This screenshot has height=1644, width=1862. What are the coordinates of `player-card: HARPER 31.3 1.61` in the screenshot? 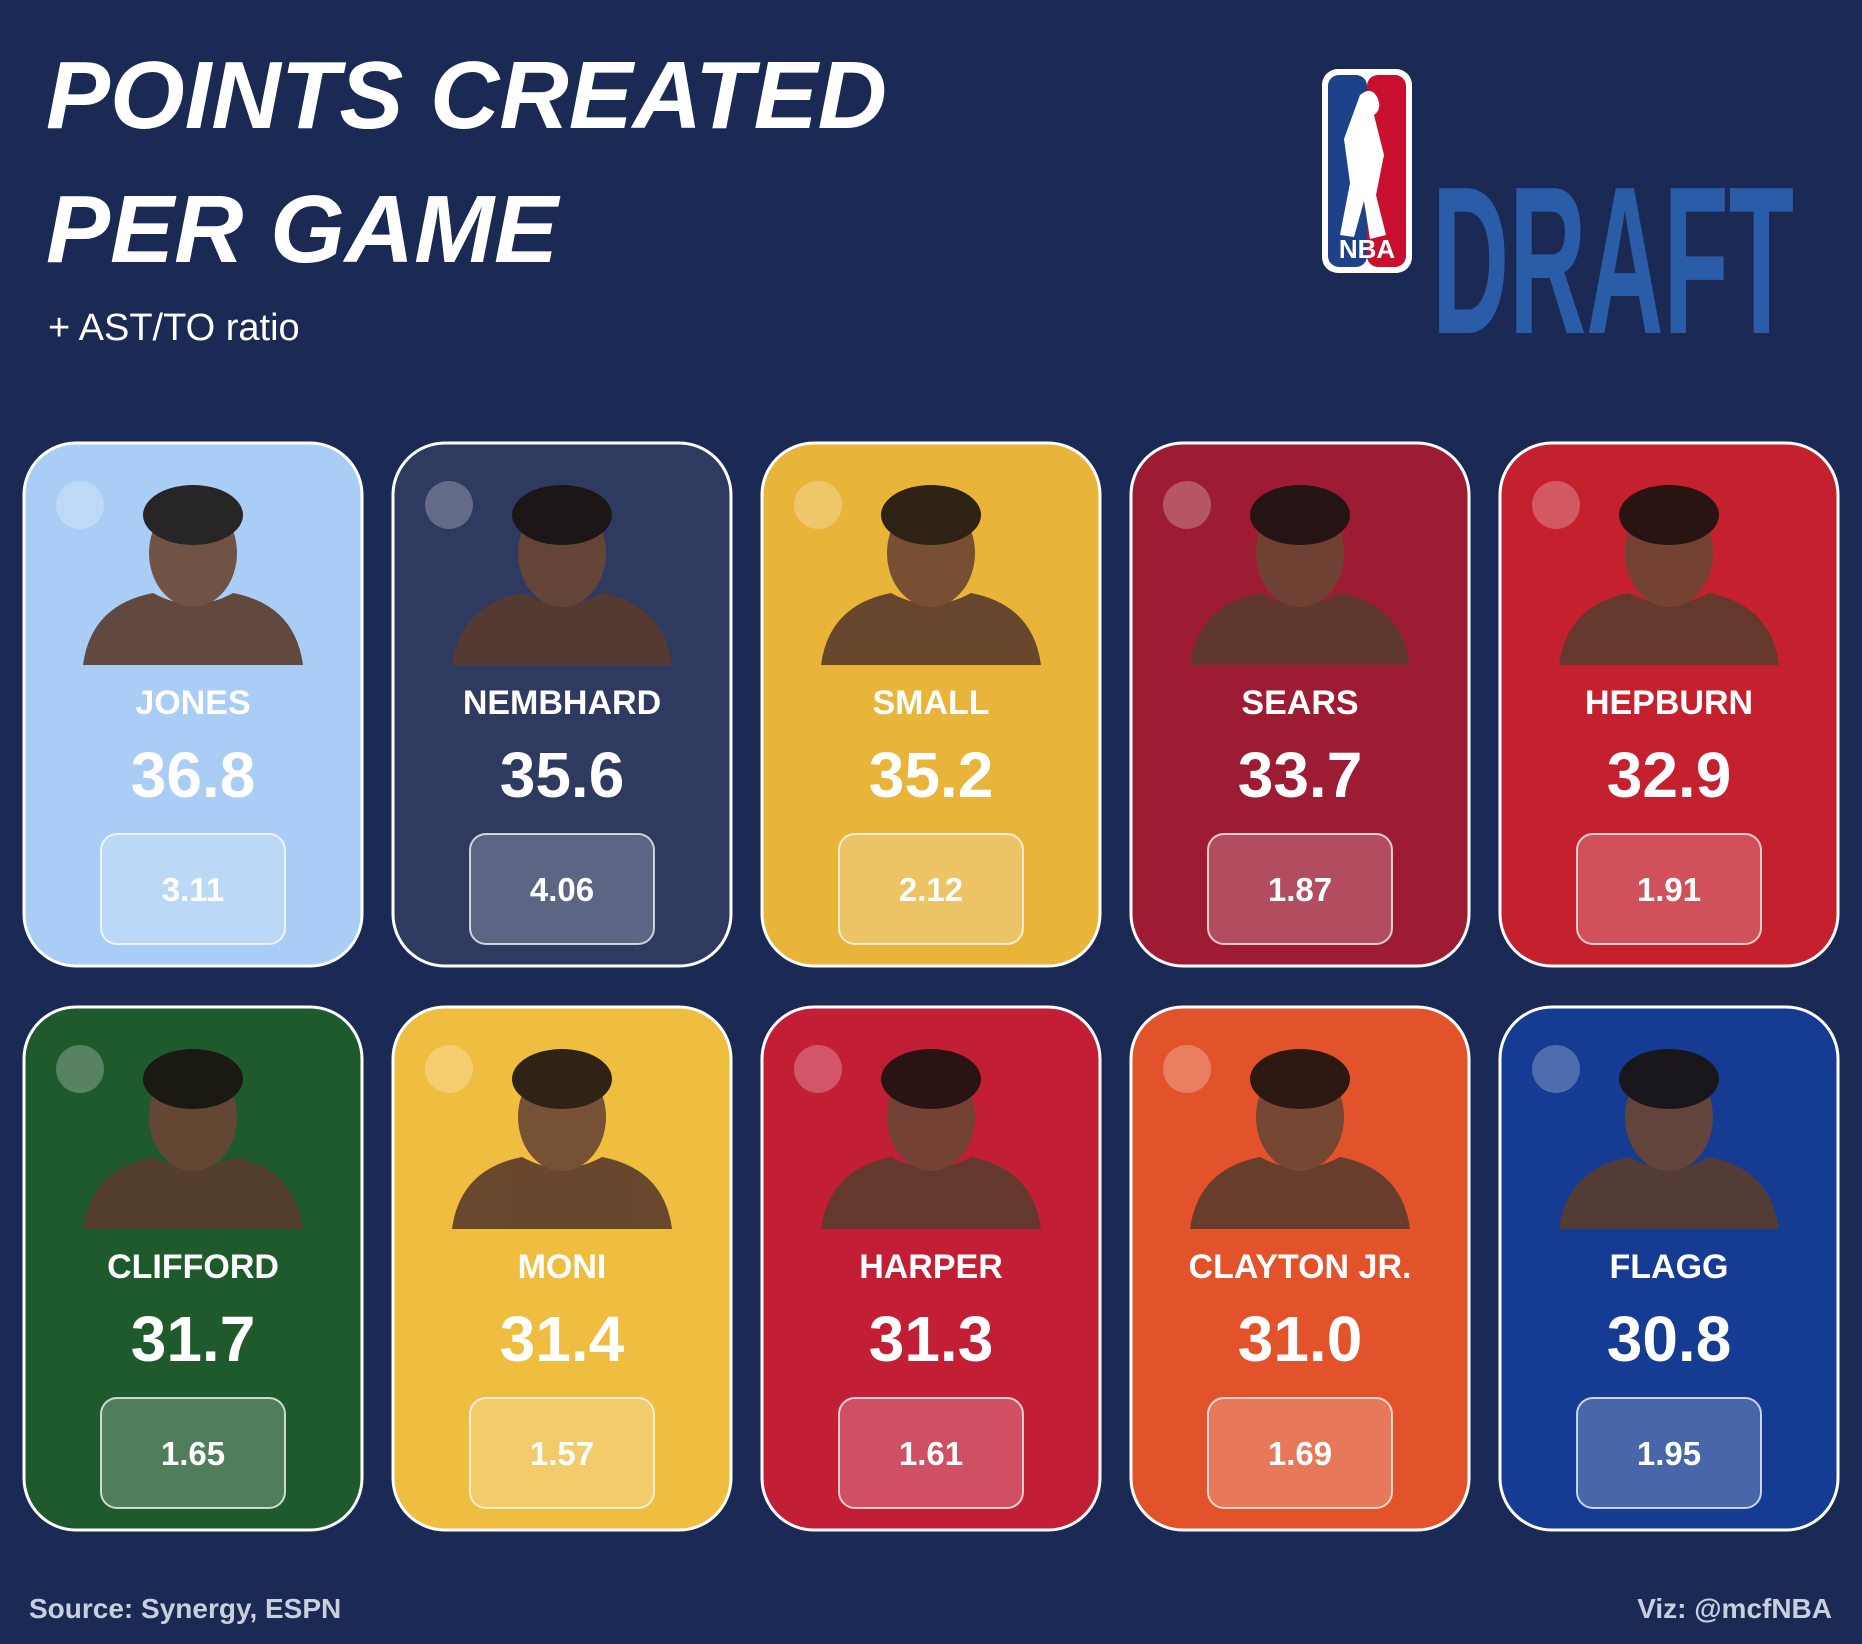 It's located at (931, 1268).